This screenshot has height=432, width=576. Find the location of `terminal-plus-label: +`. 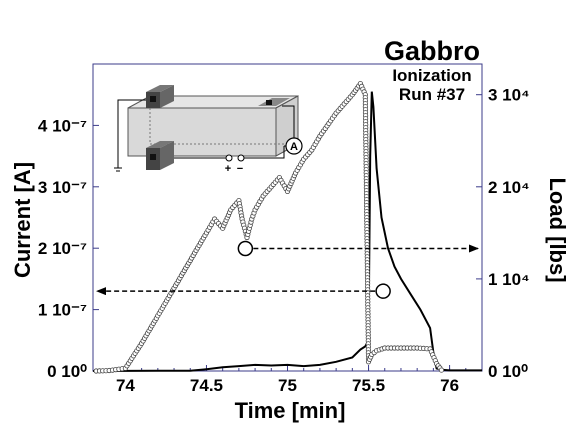

terminal-plus-label: + is located at coordinates (228, 169).